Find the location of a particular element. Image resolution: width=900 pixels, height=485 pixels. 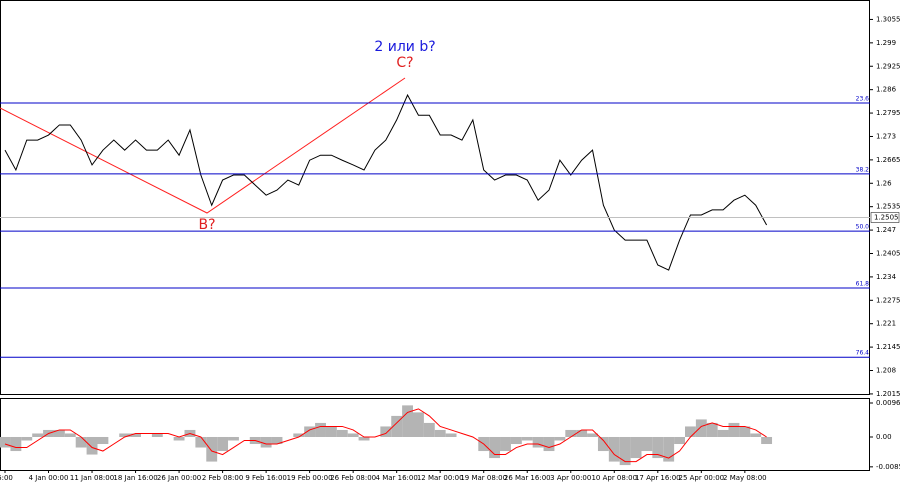

x-tick-label: 2 May 08:00 is located at coordinates (745, 478).